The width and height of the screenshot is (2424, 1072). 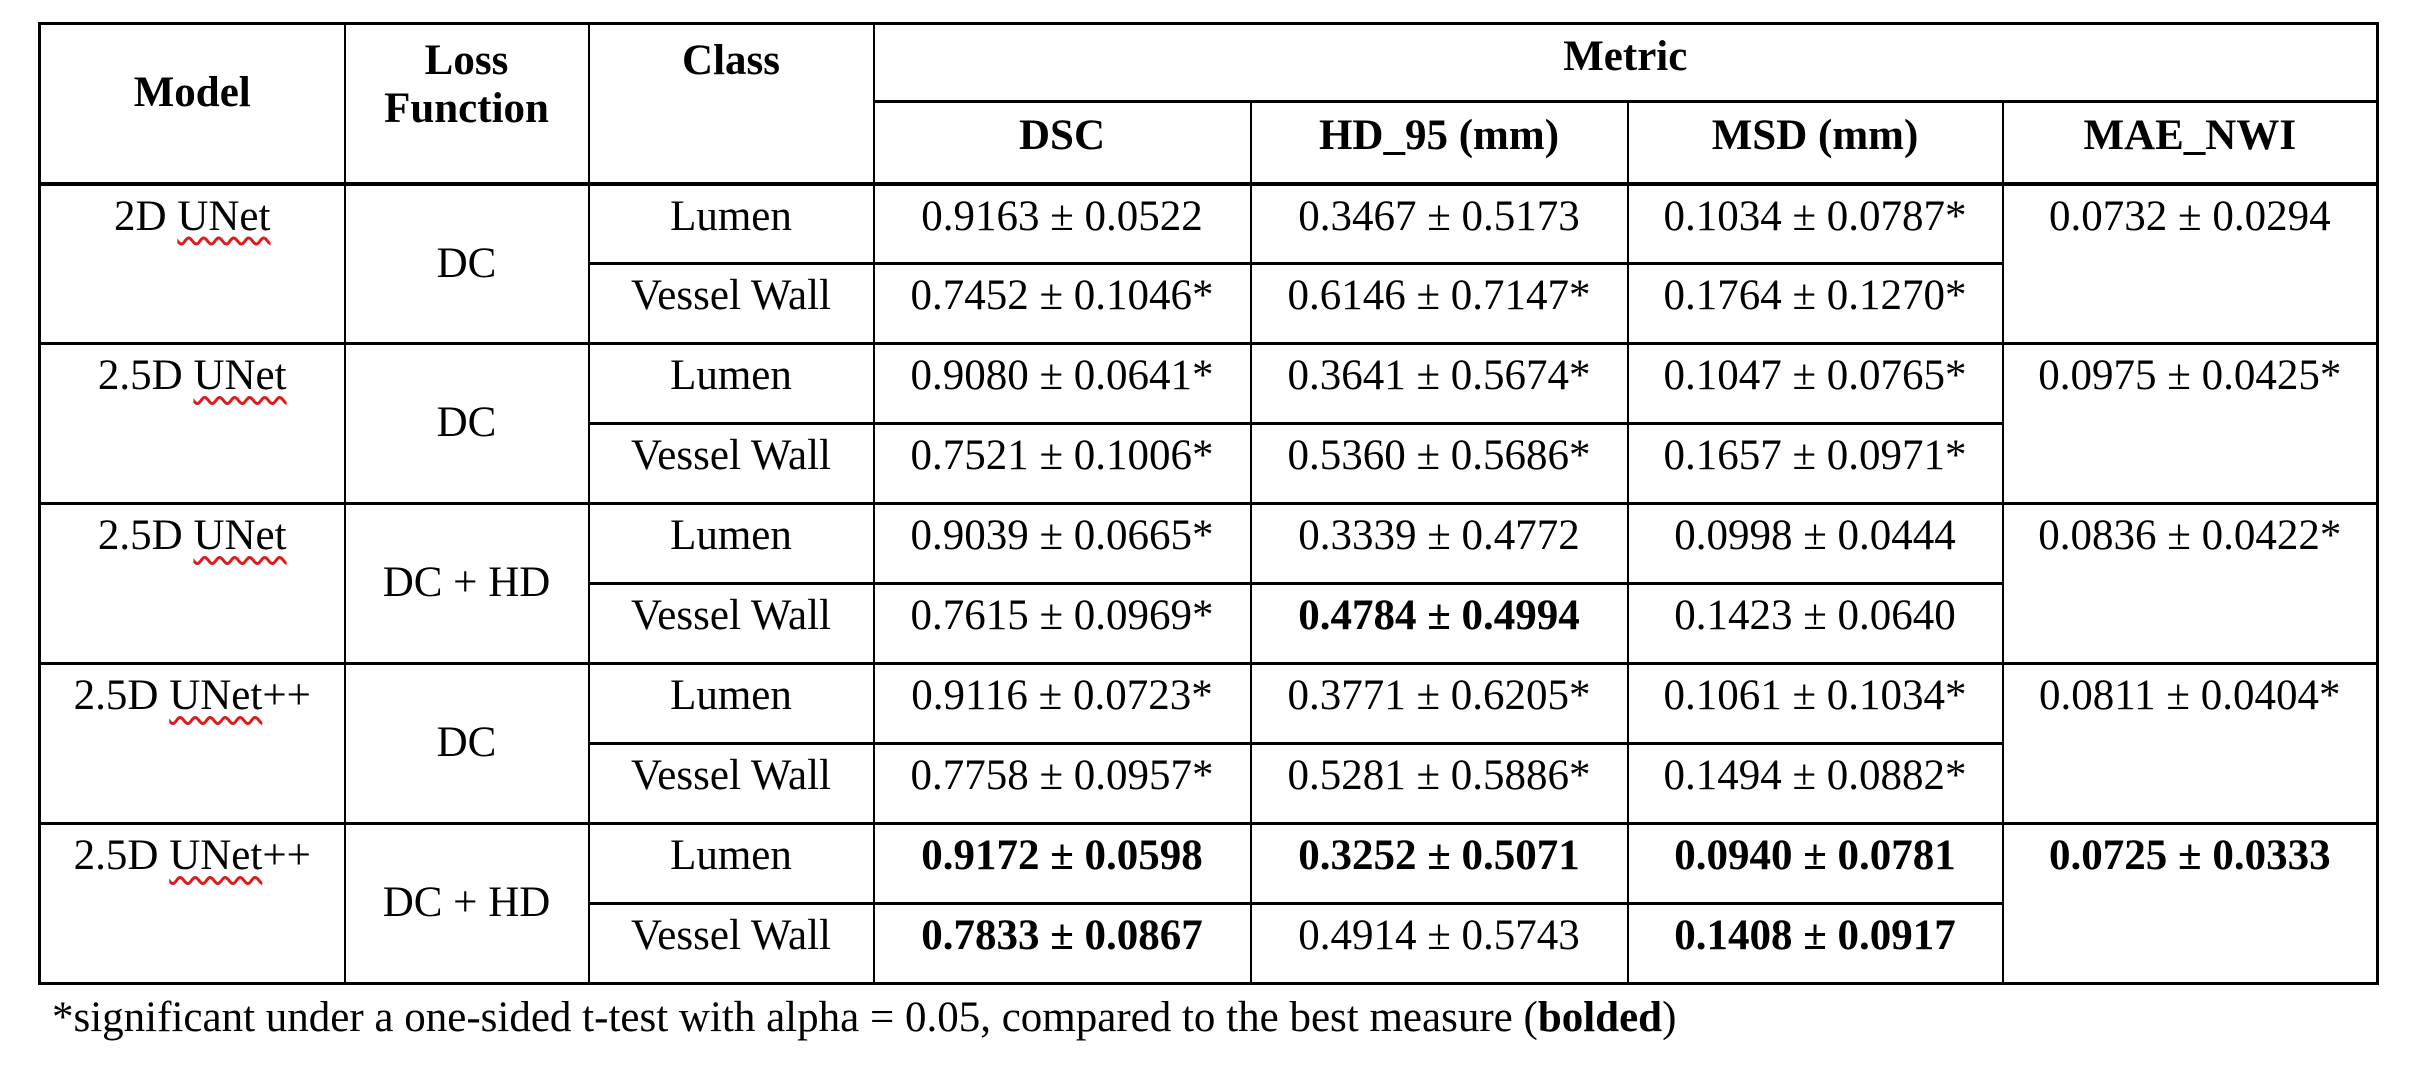 I want to click on msd-value-cell: 0.1047 ± 0.0765*, so click(x=1815, y=383).